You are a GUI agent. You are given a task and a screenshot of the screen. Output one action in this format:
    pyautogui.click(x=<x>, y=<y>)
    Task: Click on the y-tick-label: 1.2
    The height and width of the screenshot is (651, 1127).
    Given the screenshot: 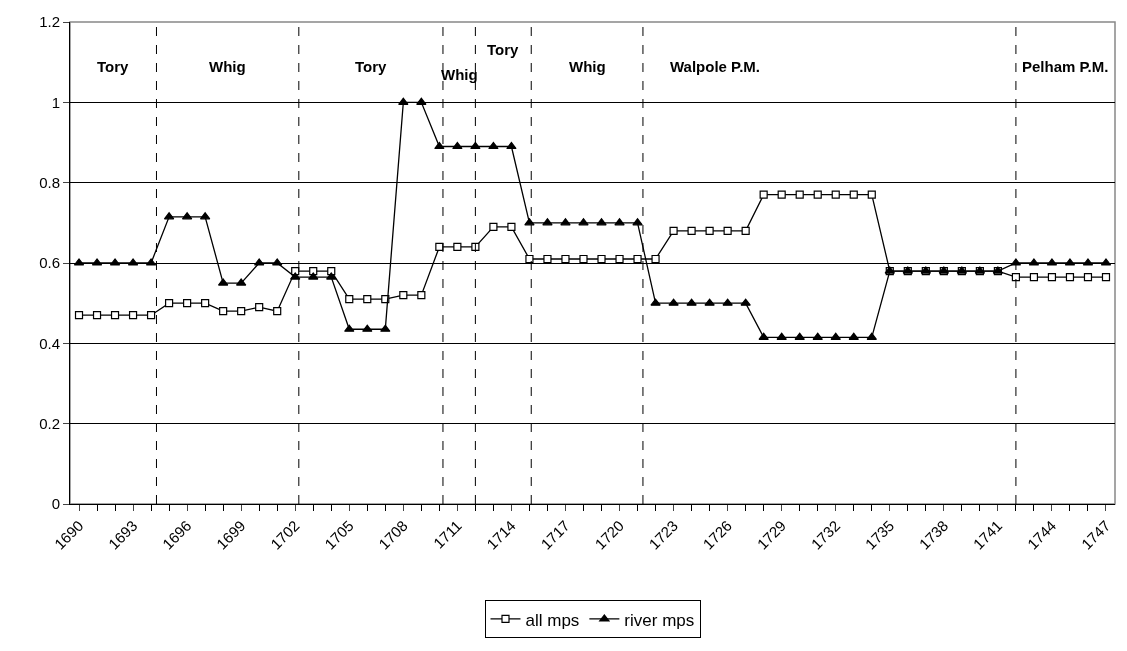 What is the action you would take?
    pyautogui.click(x=49, y=22)
    